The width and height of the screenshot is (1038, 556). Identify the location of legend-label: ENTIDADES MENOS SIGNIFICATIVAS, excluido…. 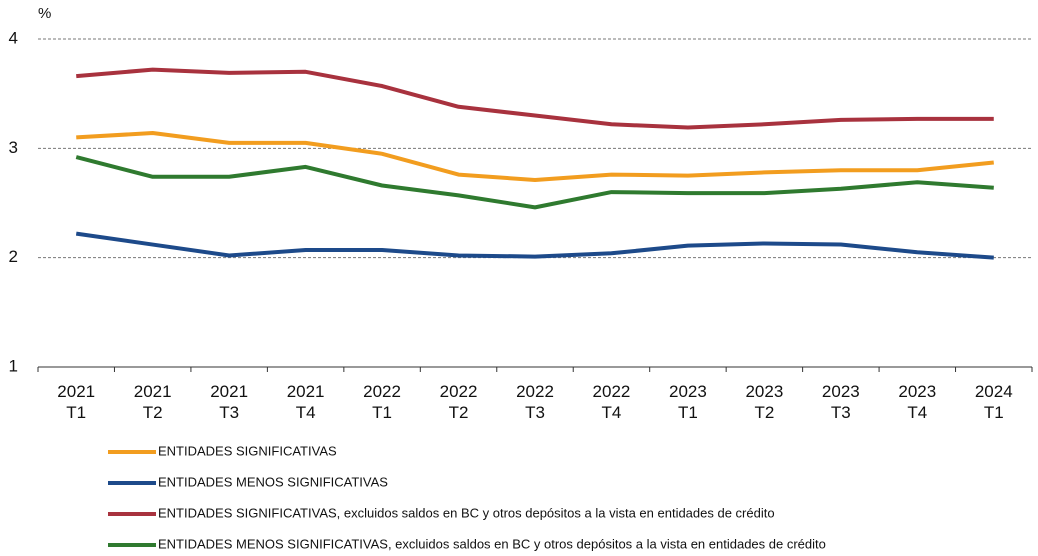
(492, 543).